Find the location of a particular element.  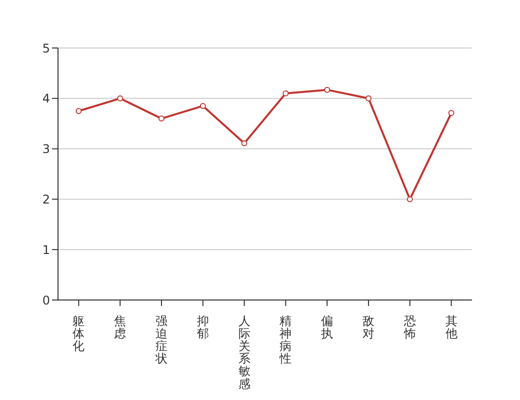

x-tick-label: 强迫症状 is located at coordinates (161, 340).